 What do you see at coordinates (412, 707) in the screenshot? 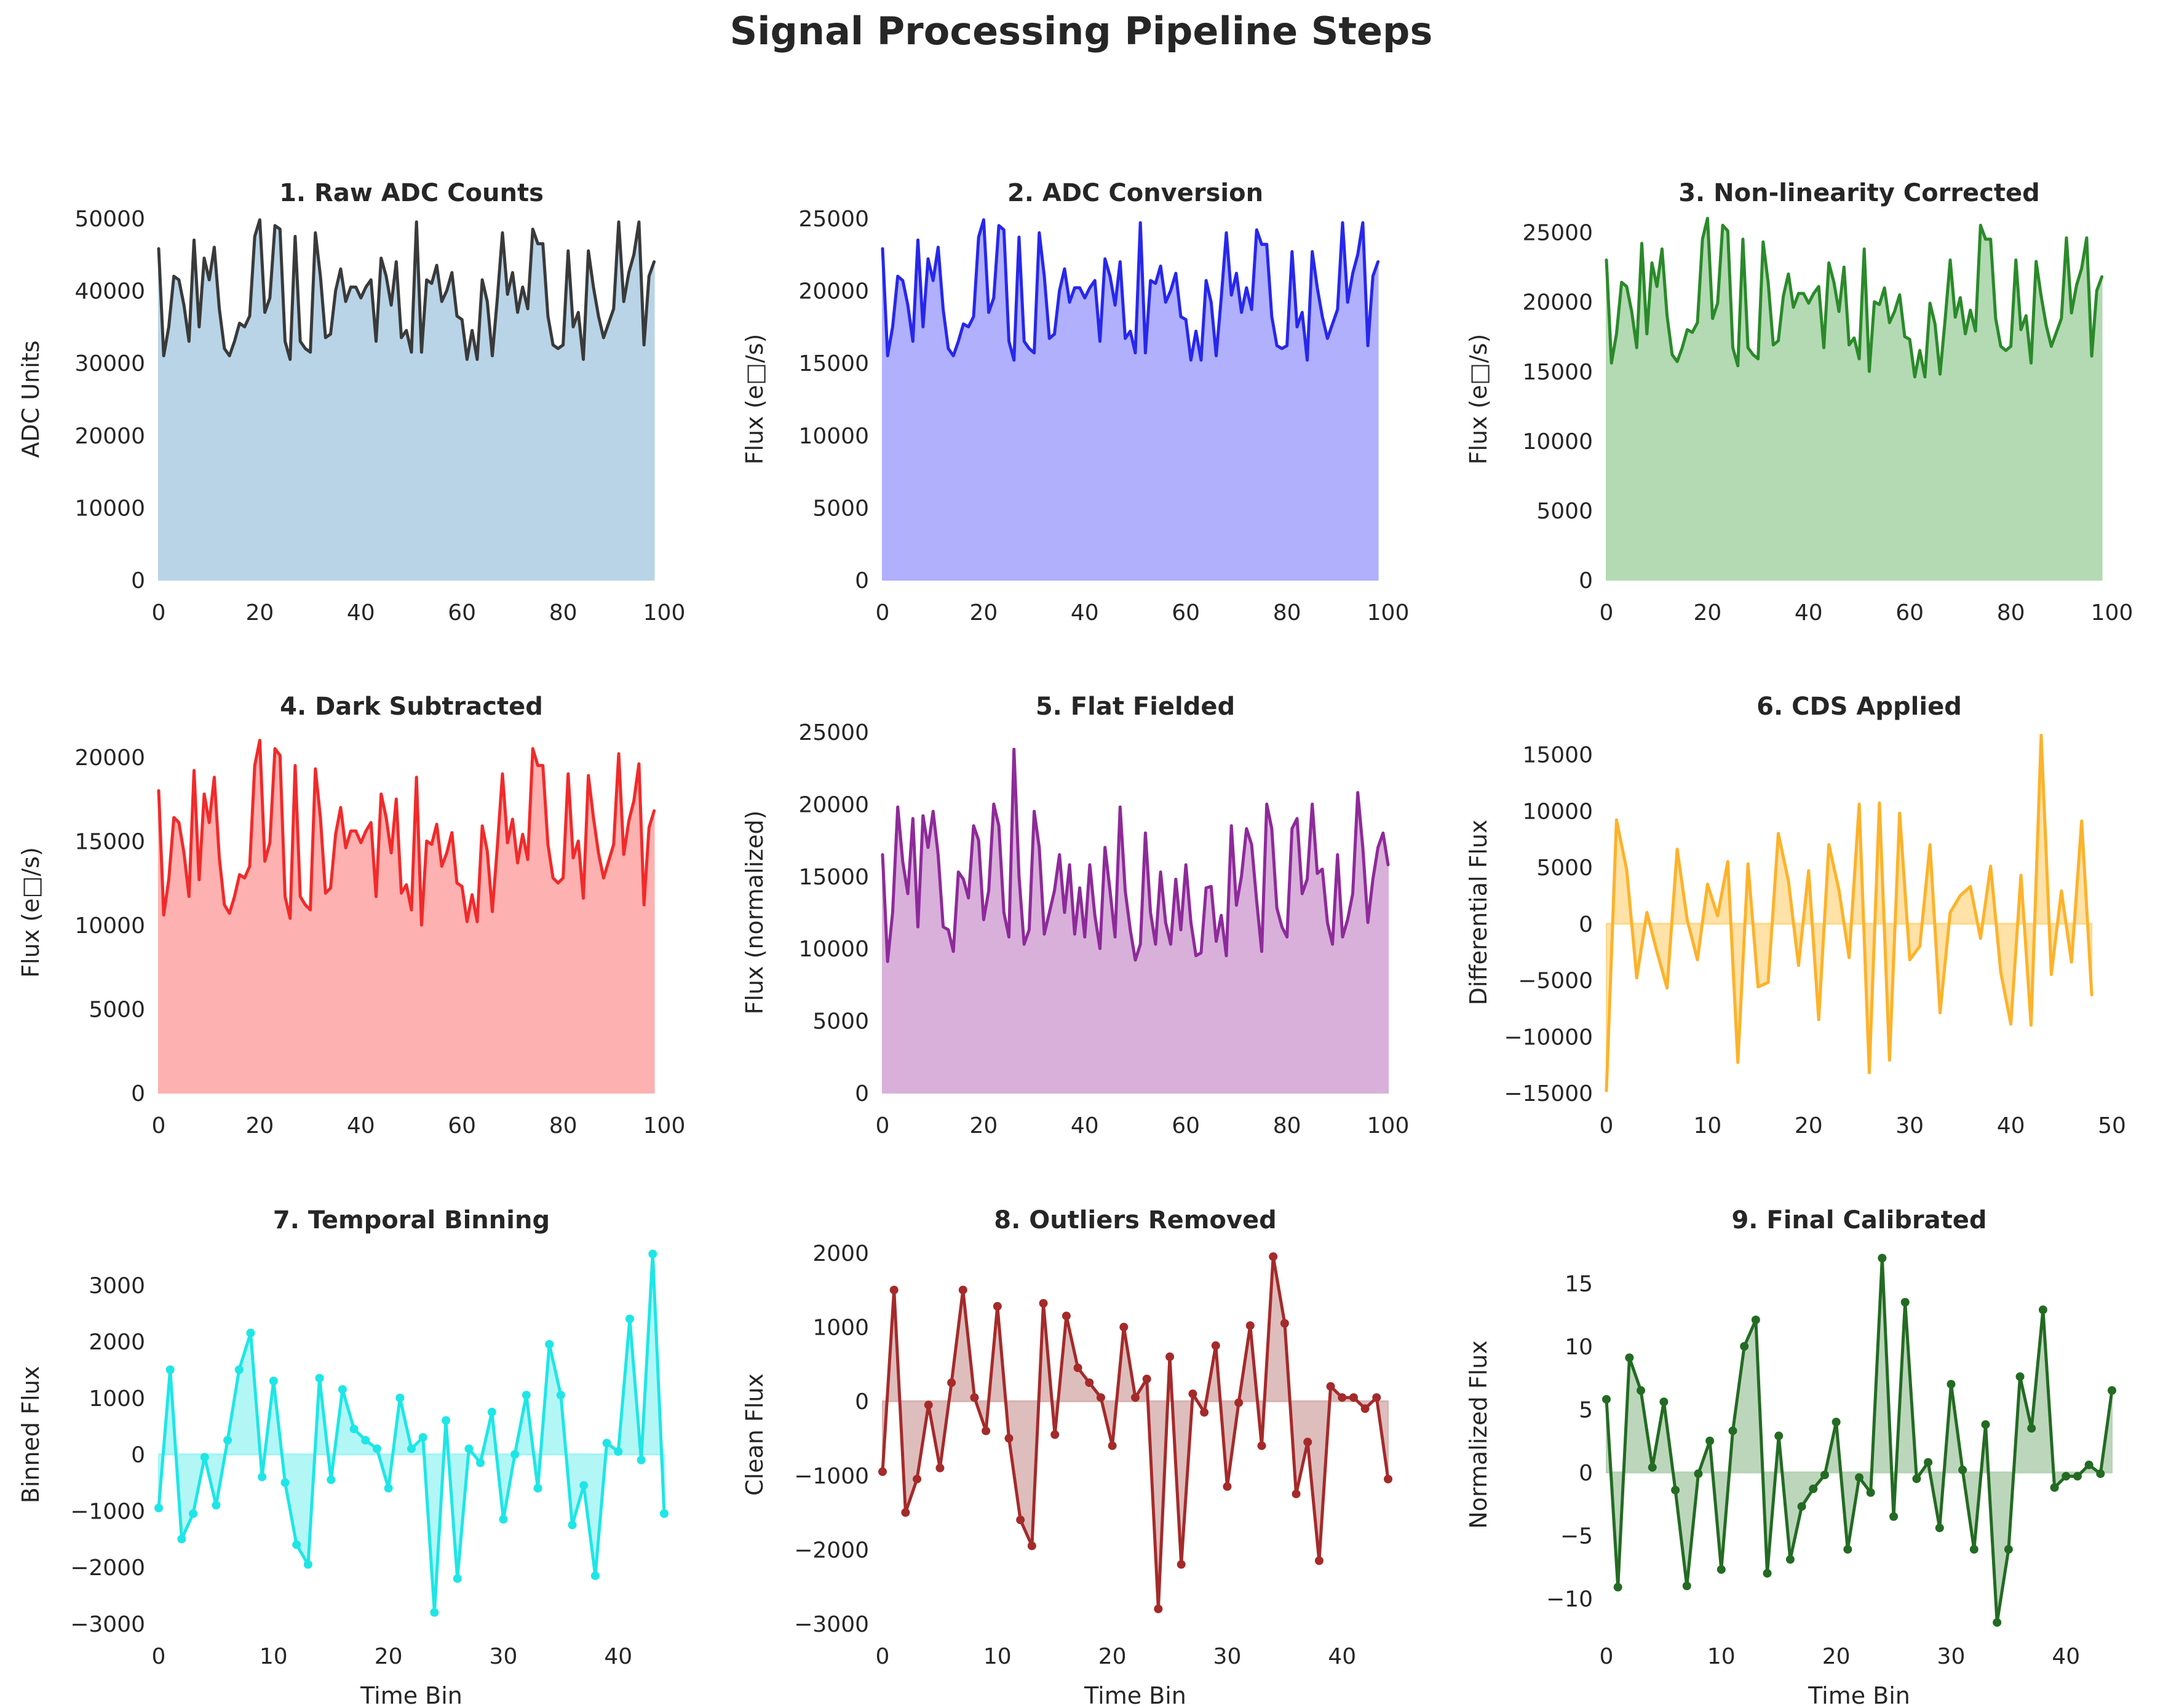
I see `panel-title: 4. Dark Subtracted` at bounding box center [412, 707].